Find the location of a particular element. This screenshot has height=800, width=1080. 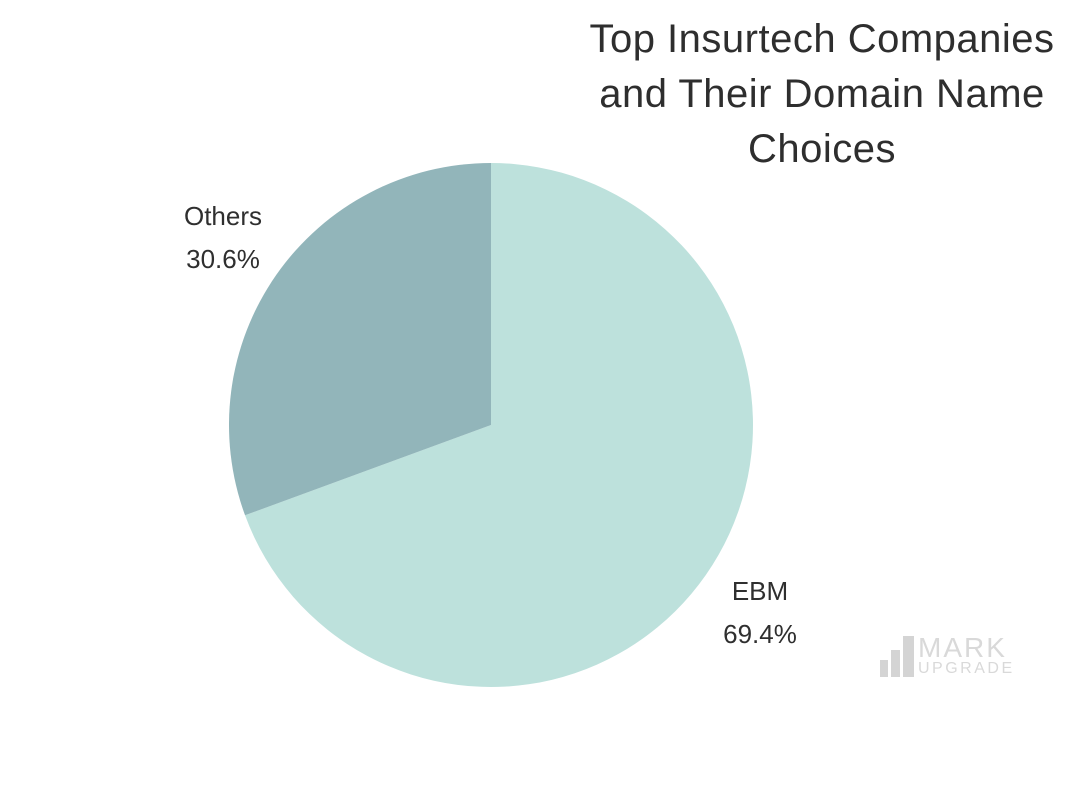

watermark-mark-upgrade: MARK UPGRADE is located at coordinates (947, 654).